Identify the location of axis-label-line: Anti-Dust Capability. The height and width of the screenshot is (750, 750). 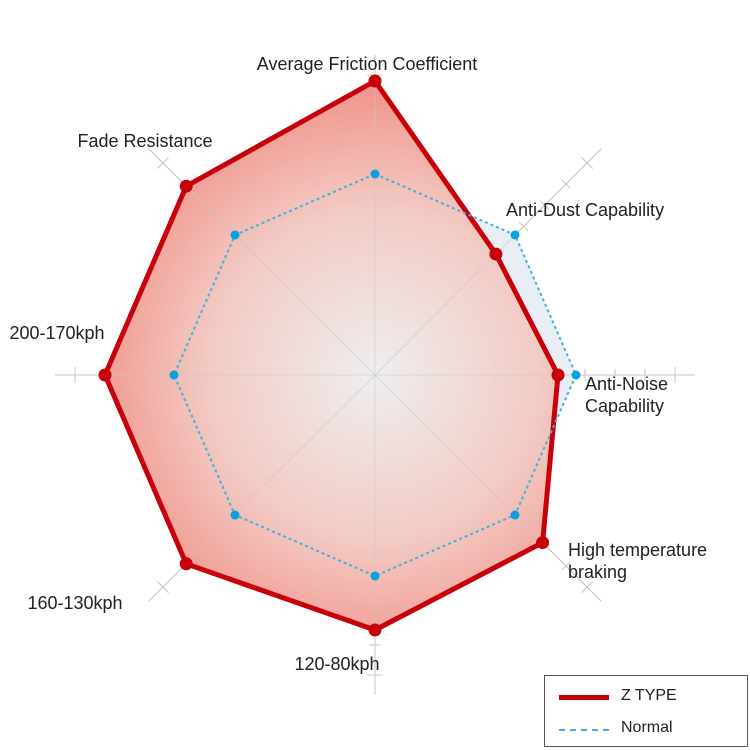
(585, 210).